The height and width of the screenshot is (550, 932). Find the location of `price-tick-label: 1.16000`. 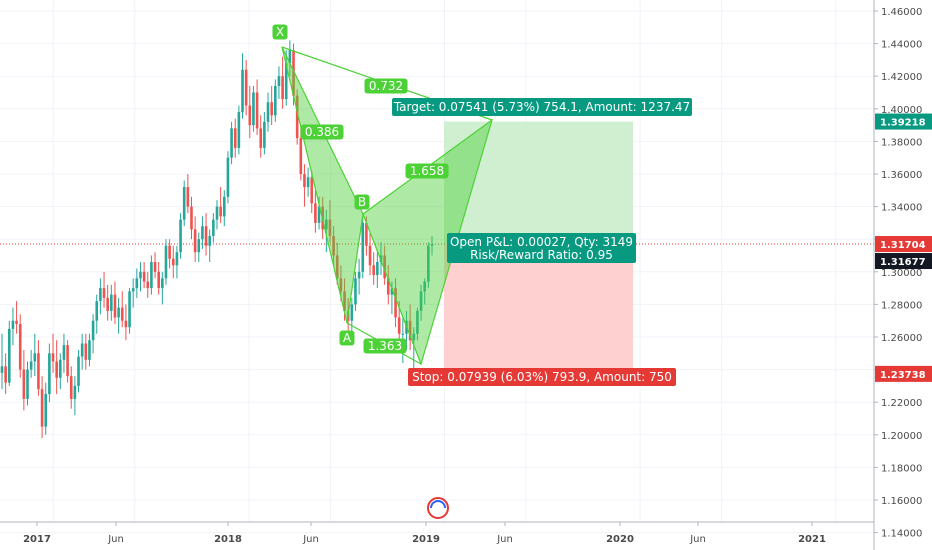

price-tick-label: 1.16000 is located at coordinates (901, 501).